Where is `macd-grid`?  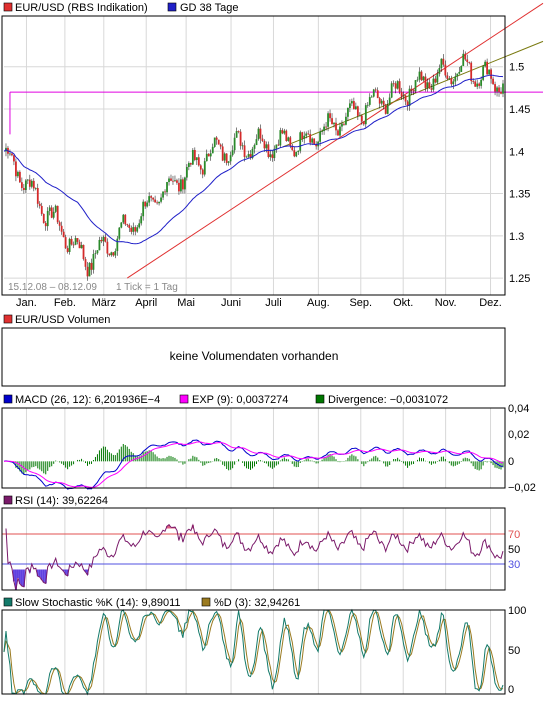
macd-grid is located at coordinates (258, 448).